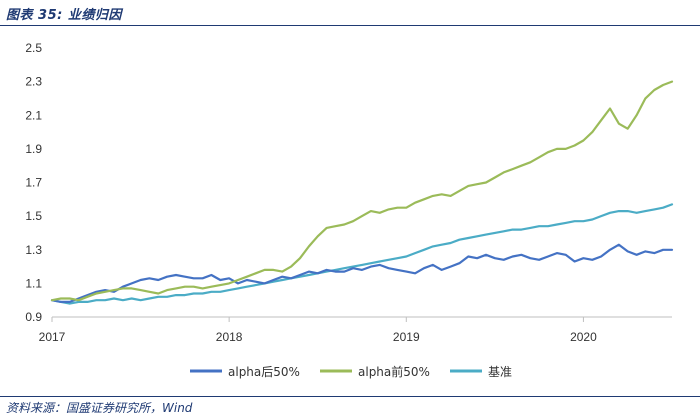 Image resolution: width=700 pixels, height=419 pixels. Describe the element at coordinates (52, 337) in the screenshot. I see `x-tick-label: 2017` at that location.